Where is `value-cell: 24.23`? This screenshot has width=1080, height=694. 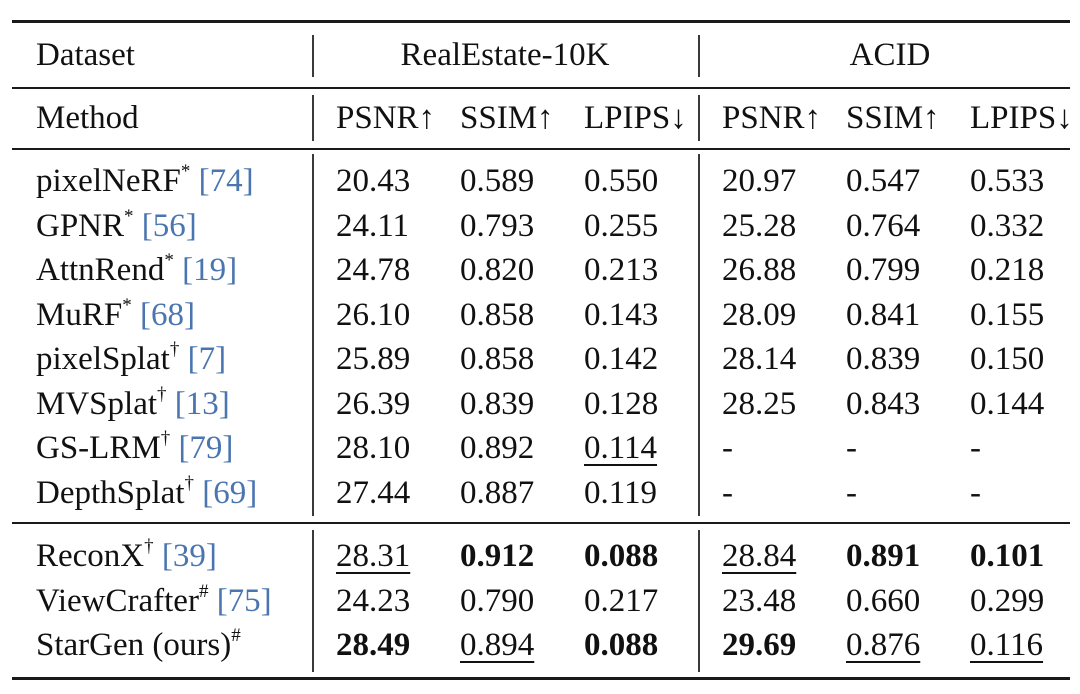
value-cell: 24.23 is located at coordinates (373, 600).